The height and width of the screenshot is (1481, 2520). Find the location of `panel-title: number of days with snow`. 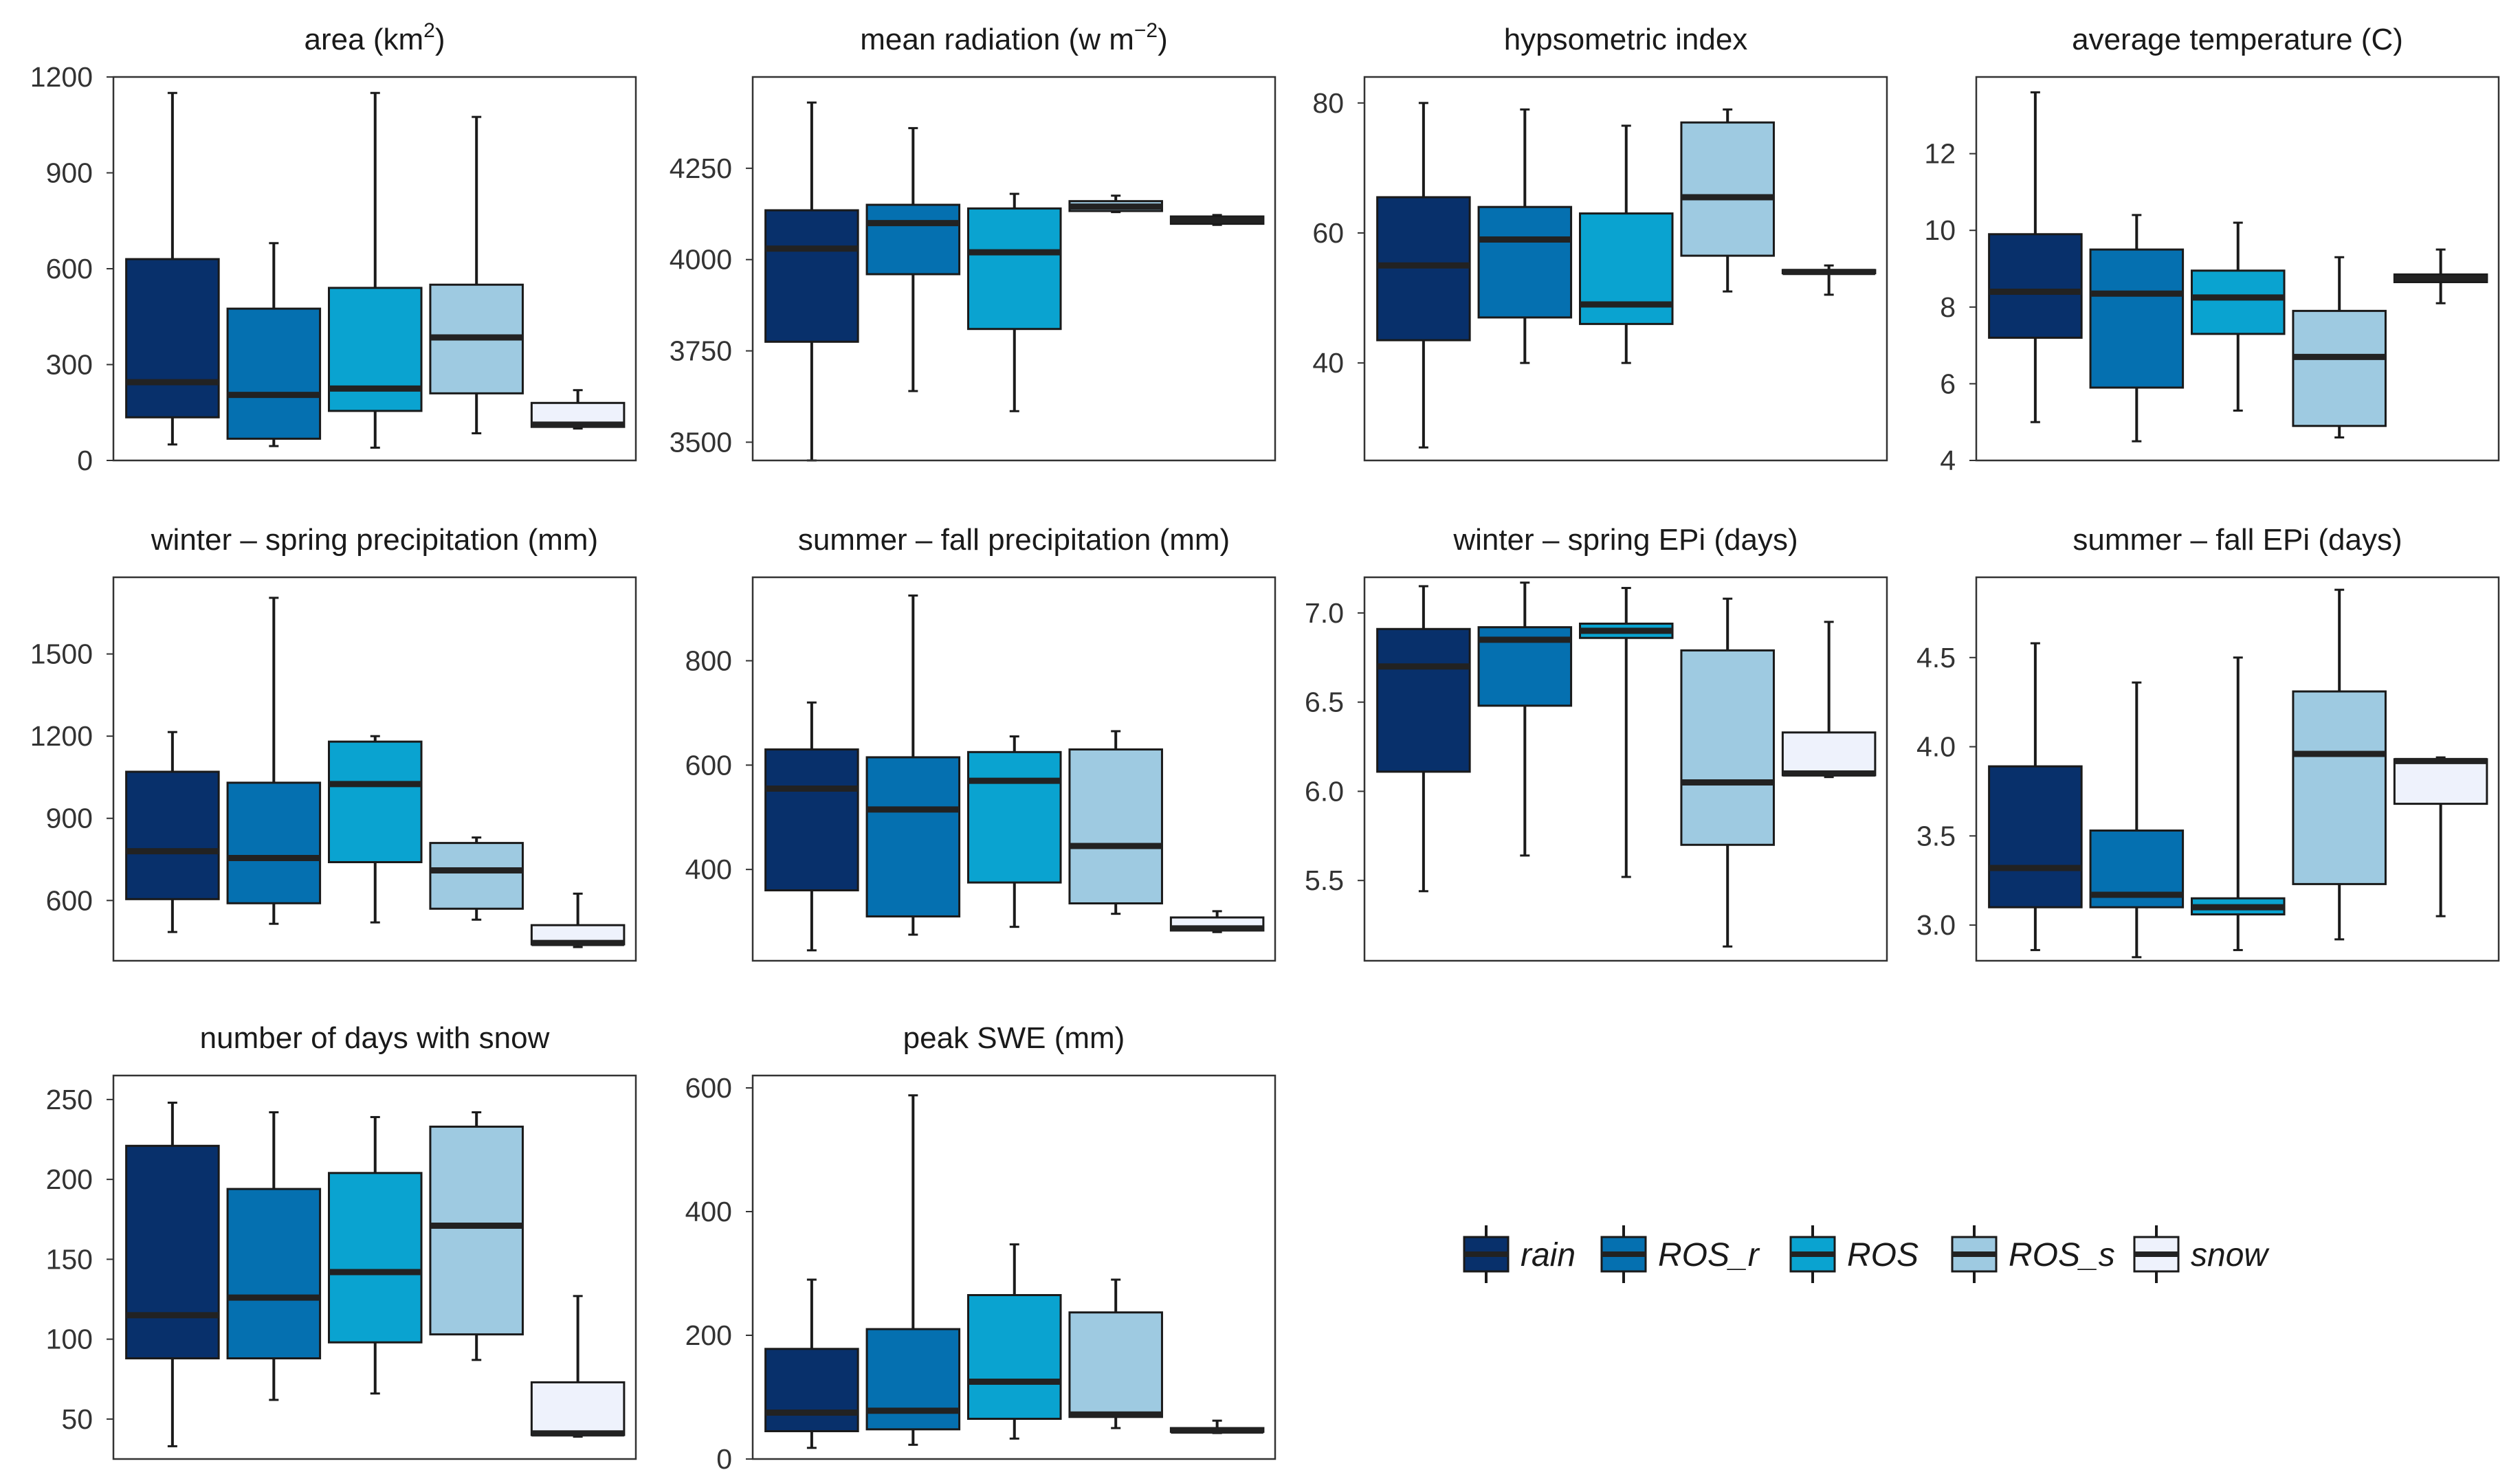

panel-title: number of days with snow is located at coordinates (375, 1038).